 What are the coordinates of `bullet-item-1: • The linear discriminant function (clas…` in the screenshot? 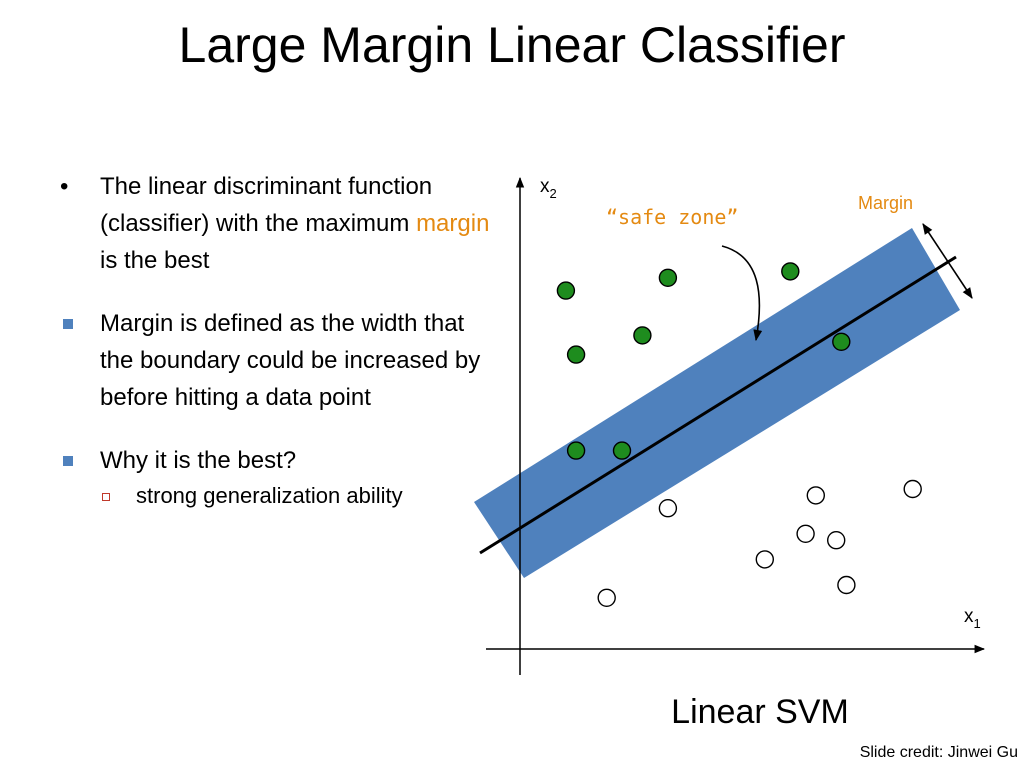 It's located at (276, 223).